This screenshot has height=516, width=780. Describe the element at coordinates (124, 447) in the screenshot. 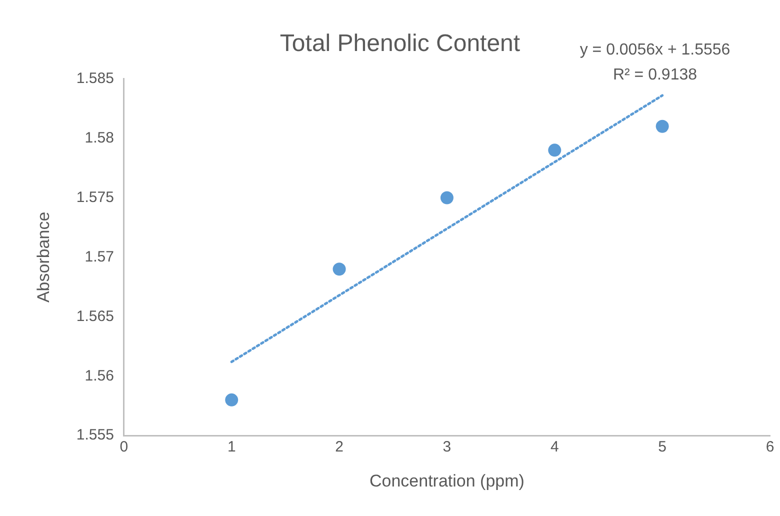

I see `x-tick-label: 0` at that location.